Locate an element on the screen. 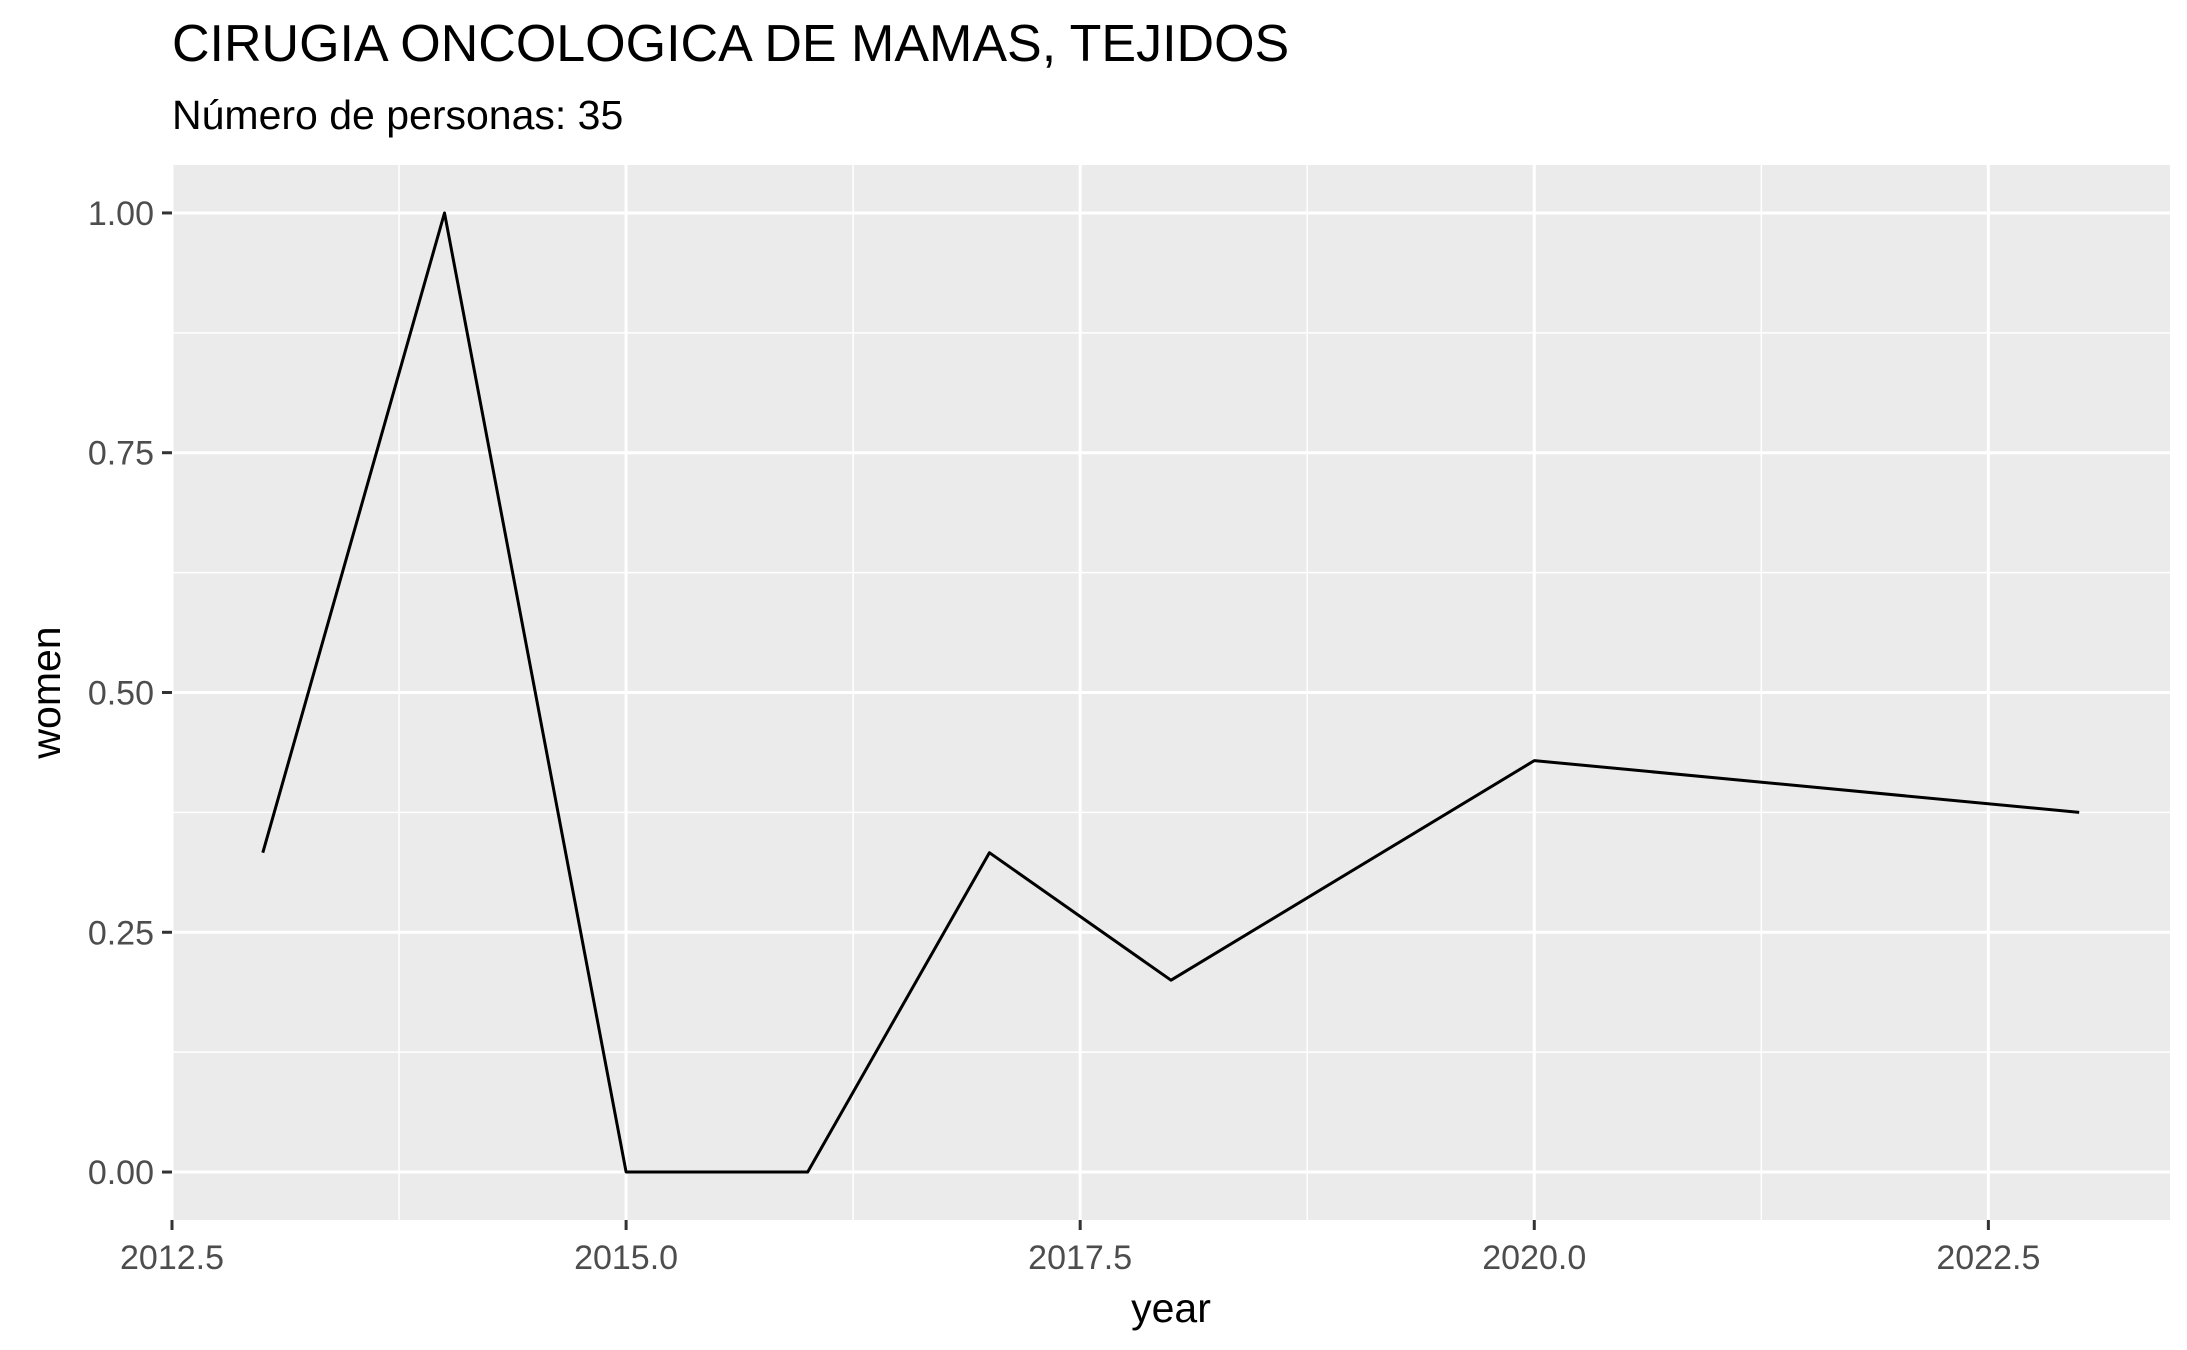  y-tick-label: 1.00 is located at coordinates (121, 214).